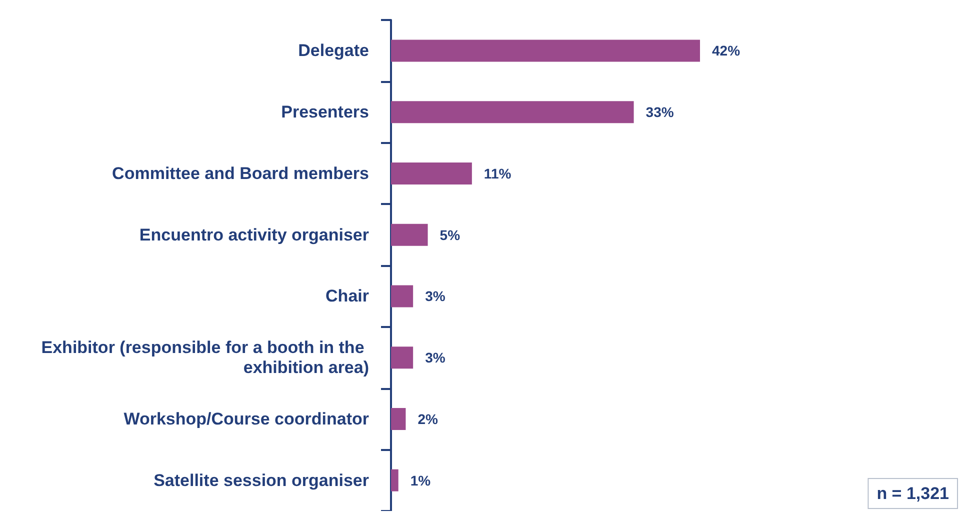 The image size is (972, 519). Describe the element at coordinates (428, 418) in the screenshot. I see `data-label: 2%` at that location.